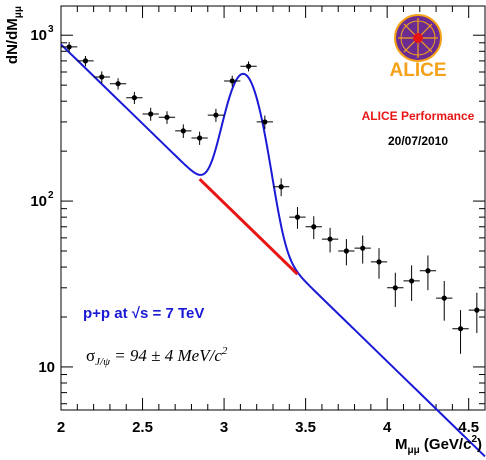 The width and height of the screenshot is (486, 460). Describe the element at coordinates (446, 444) in the screenshot. I see `x-axis-title-unit: (GeV/c` at that location.